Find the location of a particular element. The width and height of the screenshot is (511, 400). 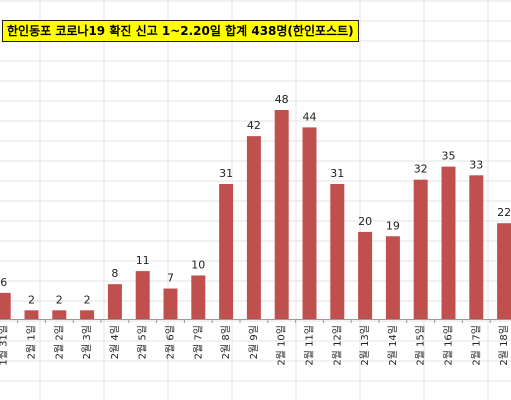

bar-value-label: 7 is located at coordinates (170, 278).